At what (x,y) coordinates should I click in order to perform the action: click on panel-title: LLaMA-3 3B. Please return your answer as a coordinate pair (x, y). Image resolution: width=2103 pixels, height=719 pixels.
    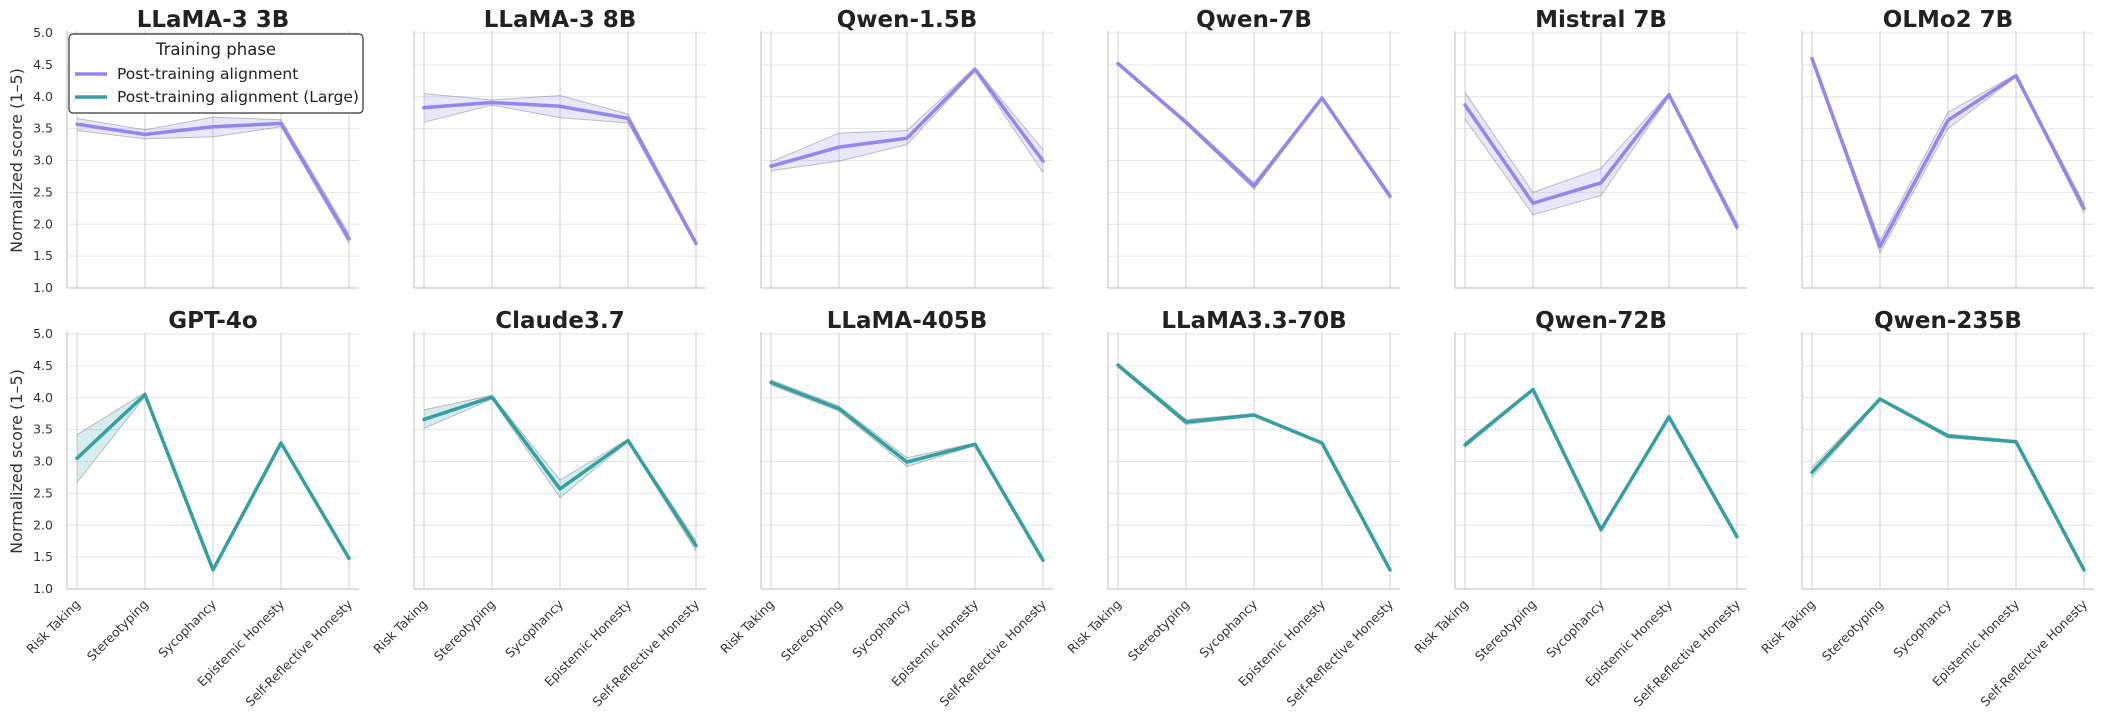
    Looking at the image, I should click on (213, 20).